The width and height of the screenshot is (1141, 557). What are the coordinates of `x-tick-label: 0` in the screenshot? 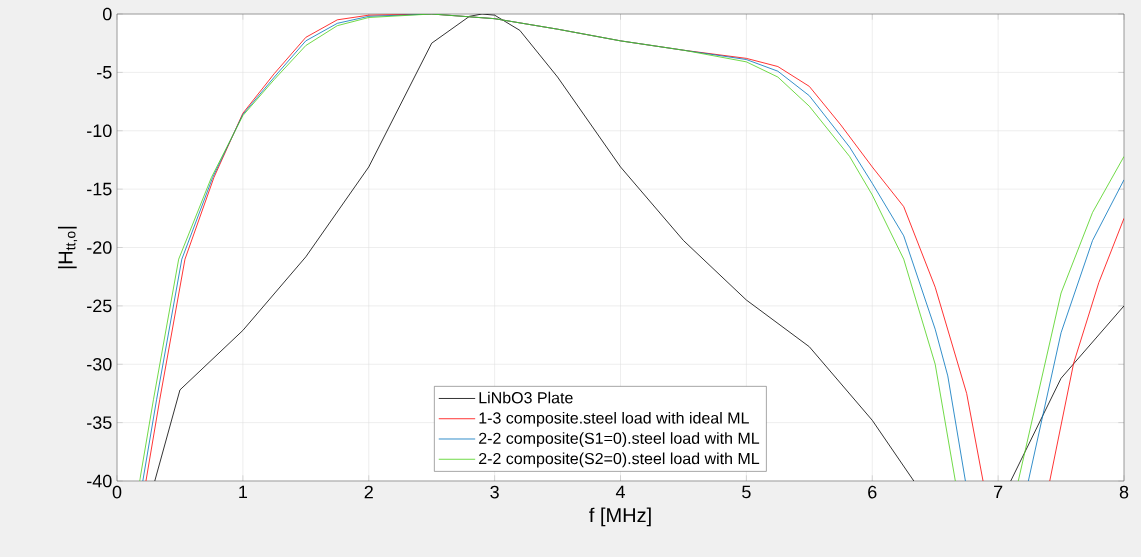 It's located at (117, 492).